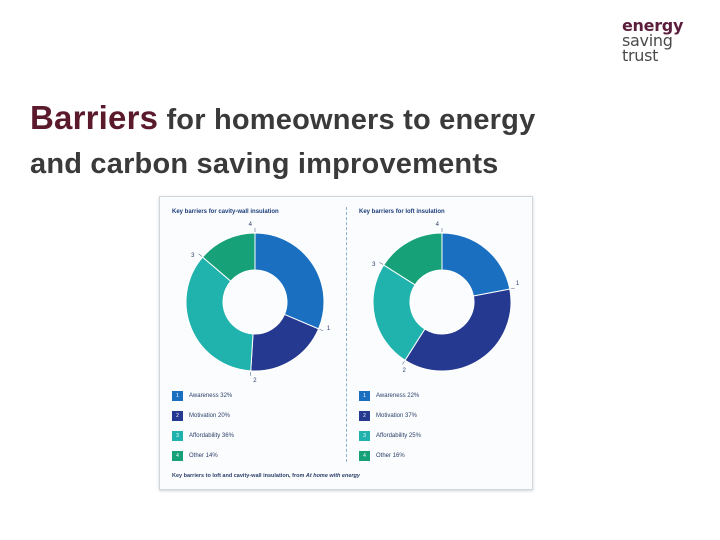 This screenshot has width=720, height=540. I want to click on logo-line-1: energy, so click(653, 25).